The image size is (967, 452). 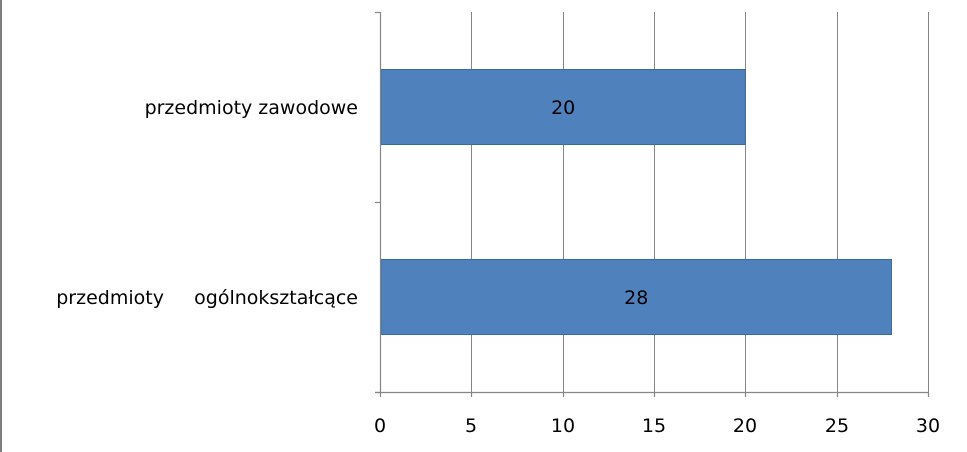 I want to click on data-label-2: 28, so click(x=636, y=298).